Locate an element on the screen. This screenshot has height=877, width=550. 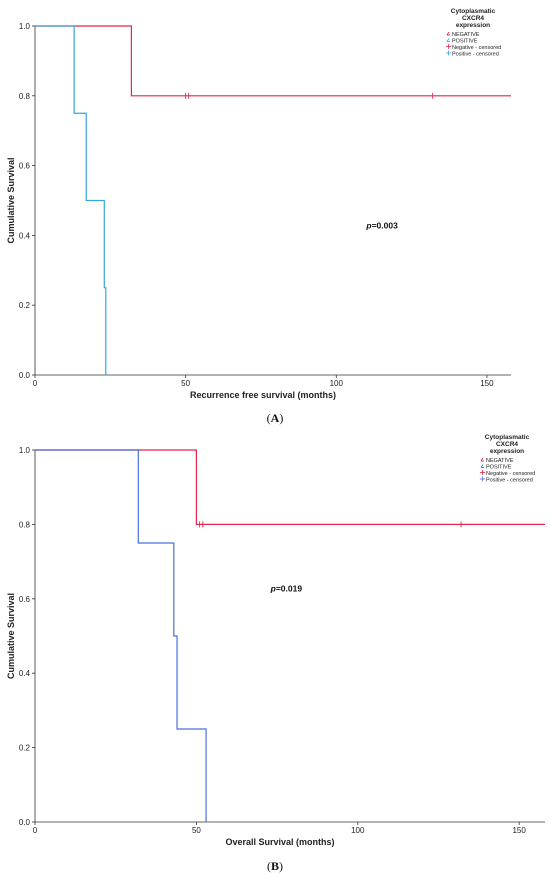
panel-label-letter: A is located at coordinates (275, 418).